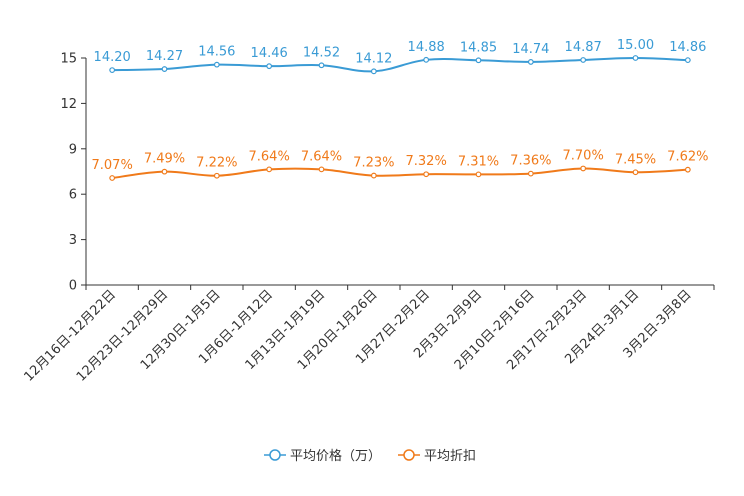  Describe the element at coordinates (426, 161) in the screenshot. I see `data-label: 7.32%` at that location.